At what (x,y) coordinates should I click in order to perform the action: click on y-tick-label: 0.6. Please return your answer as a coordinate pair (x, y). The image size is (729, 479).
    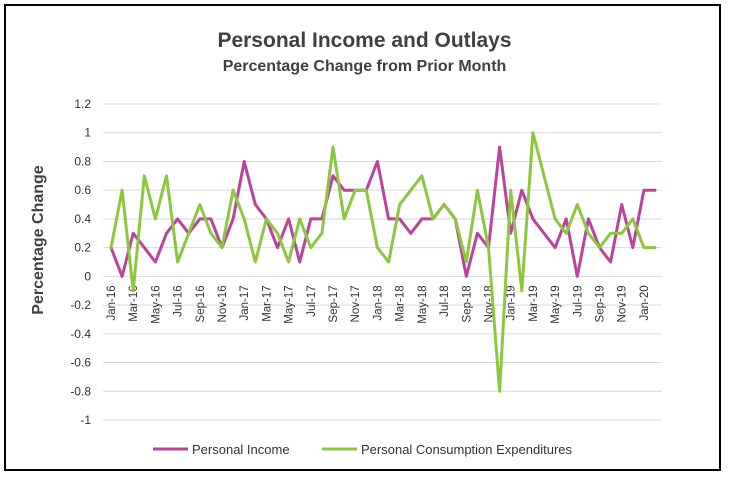
    Looking at the image, I should click on (82, 190).